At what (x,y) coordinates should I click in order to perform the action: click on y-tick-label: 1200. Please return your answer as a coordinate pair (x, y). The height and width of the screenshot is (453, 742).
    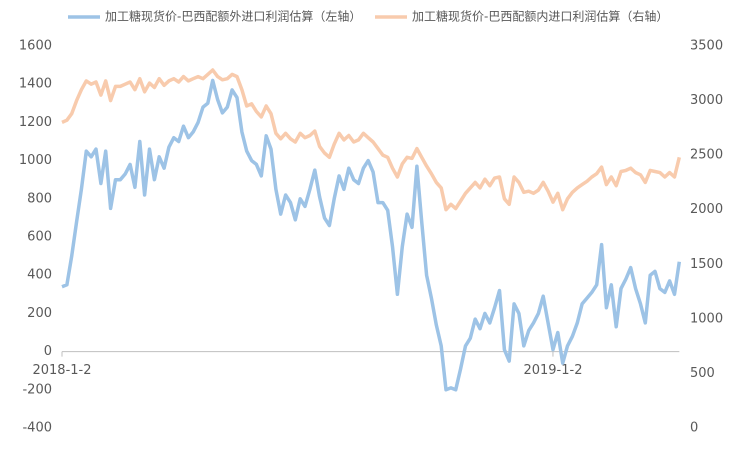
    Looking at the image, I should click on (35, 122).